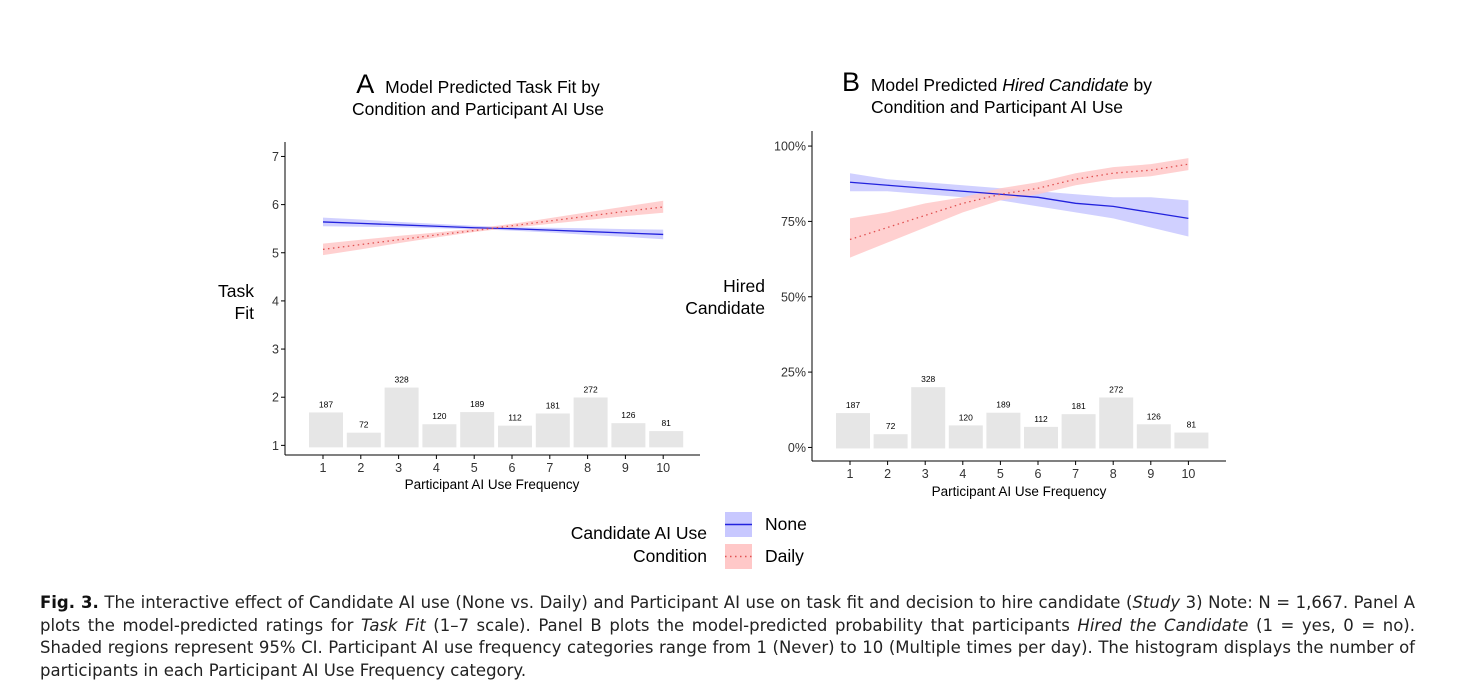 Image resolution: width=1458 pixels, height=698 pixels. Describe the element at coordinates (1075, 474) in the screenshot. I see `panel-b-x-tick-label-6: 7` at that location.